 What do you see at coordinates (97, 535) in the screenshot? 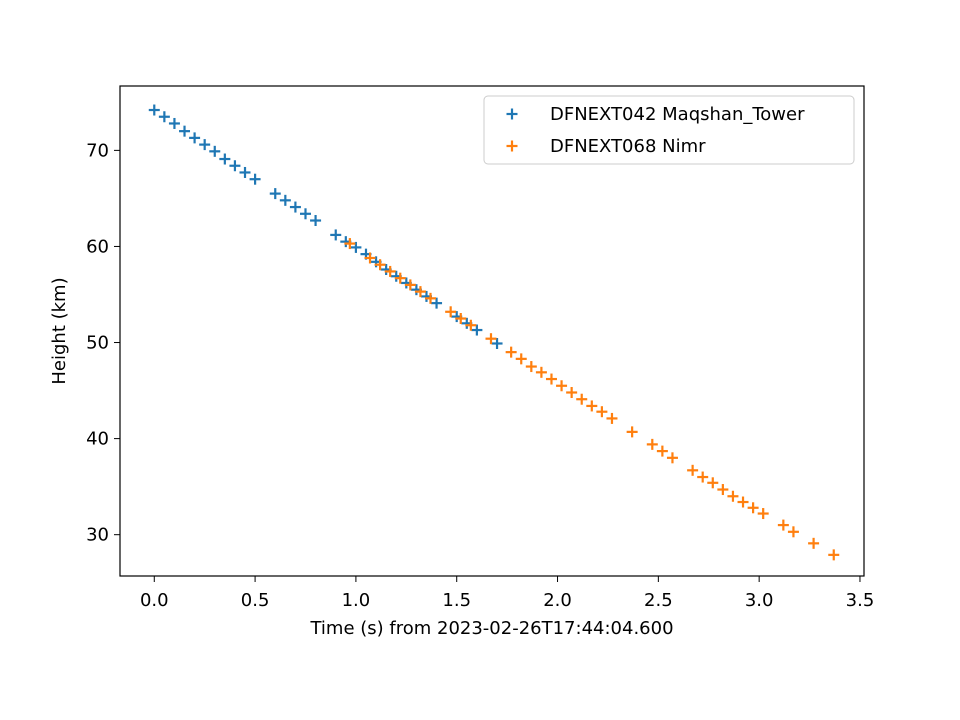
I see `y-tick-label: 30` at bounding box center [97, 535].